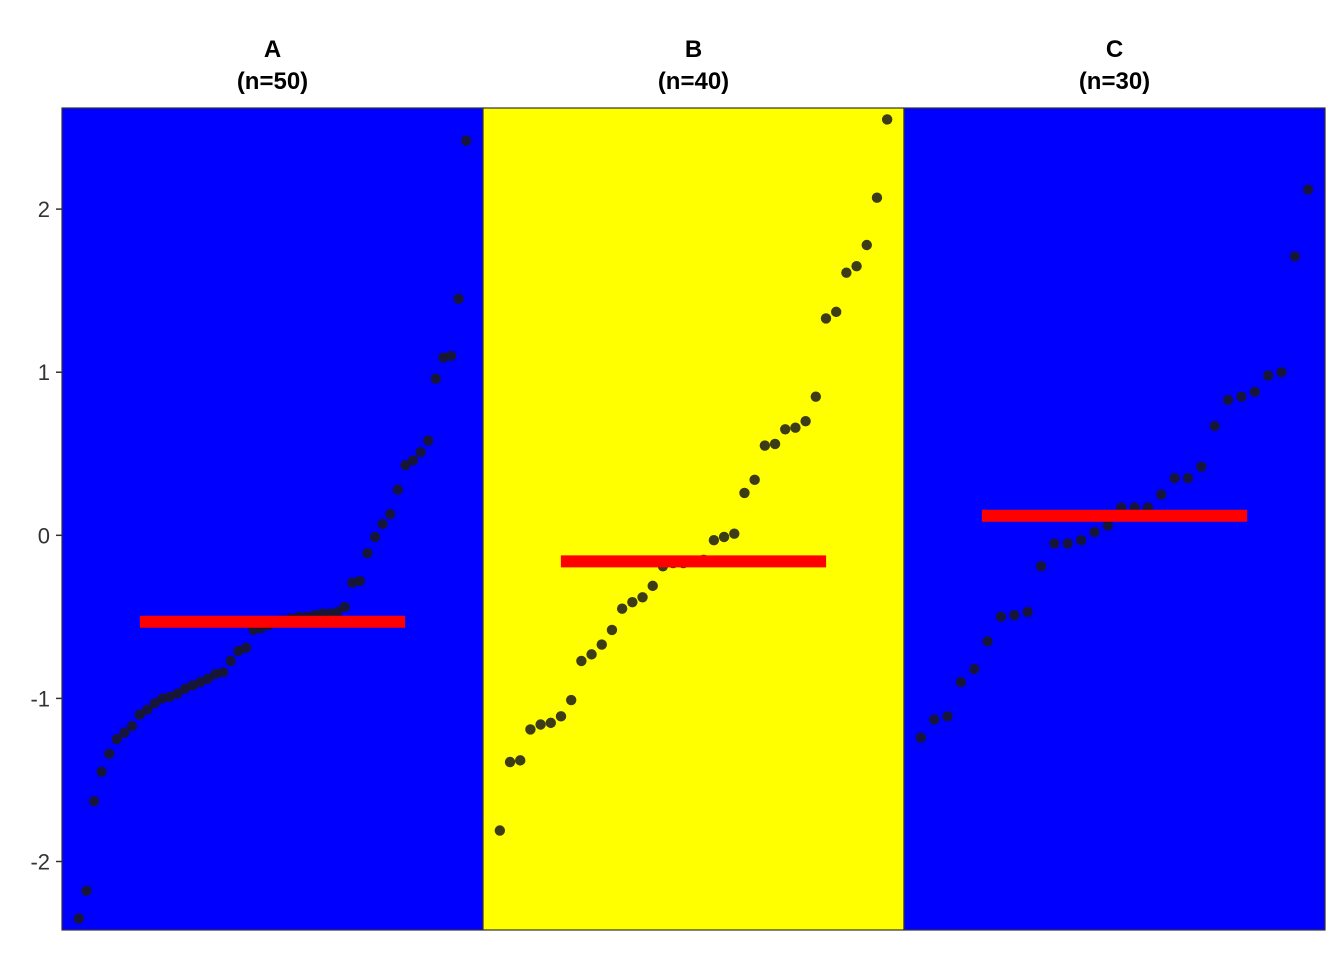 Image resolution: width=1344 pixels, height=960 pixels. I want to click on y-ticks: -2 -1 0 1 2, so click(46, 536).